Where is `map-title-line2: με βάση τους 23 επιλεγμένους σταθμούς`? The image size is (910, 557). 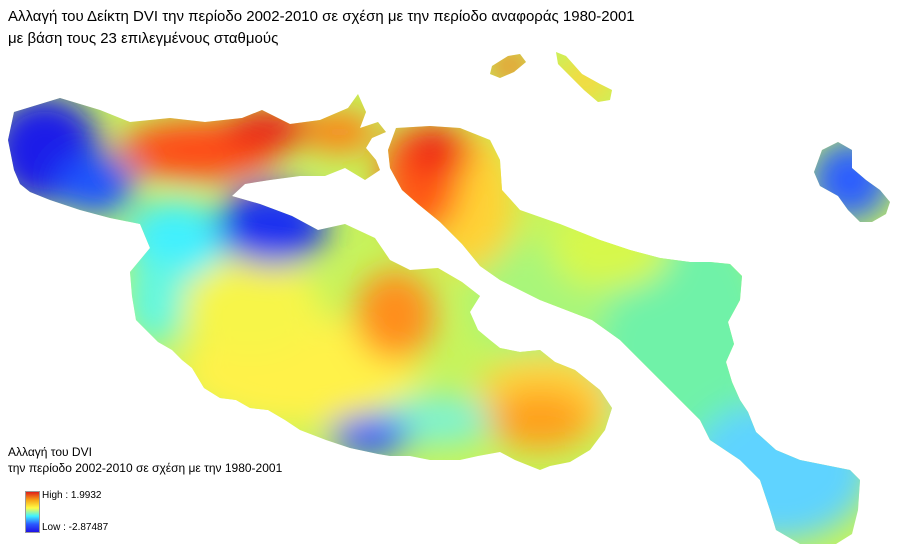
map-title-line2: με βάση τους 23 επιλεγμένους σταθμούς is located at coordinates (143, 38).